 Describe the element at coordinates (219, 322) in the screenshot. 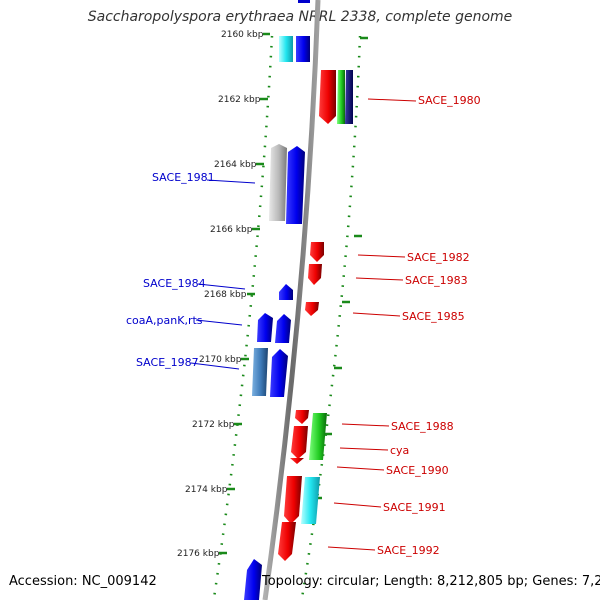

I see `leader-coaa` at that location.